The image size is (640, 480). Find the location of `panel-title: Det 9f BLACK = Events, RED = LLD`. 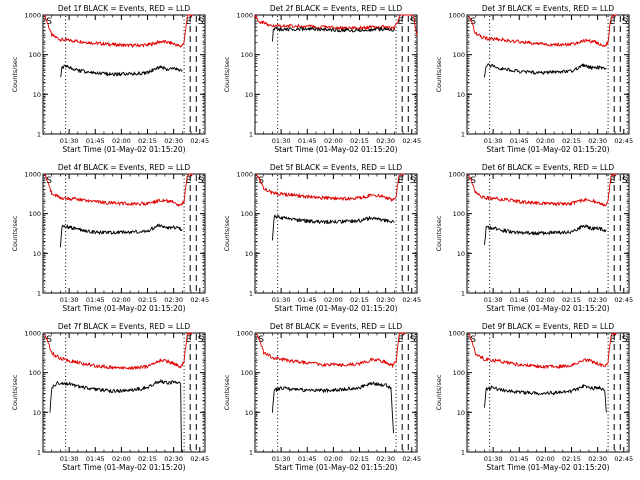

panel-title: Det 9f BLACK = Events, RED = LLD is located at coordinates (548, 326).